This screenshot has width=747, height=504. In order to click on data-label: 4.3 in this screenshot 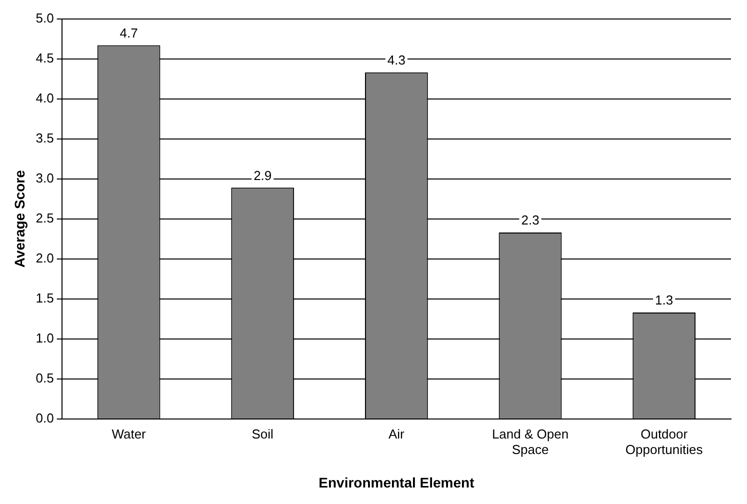, I will do `click(396, 60)`.